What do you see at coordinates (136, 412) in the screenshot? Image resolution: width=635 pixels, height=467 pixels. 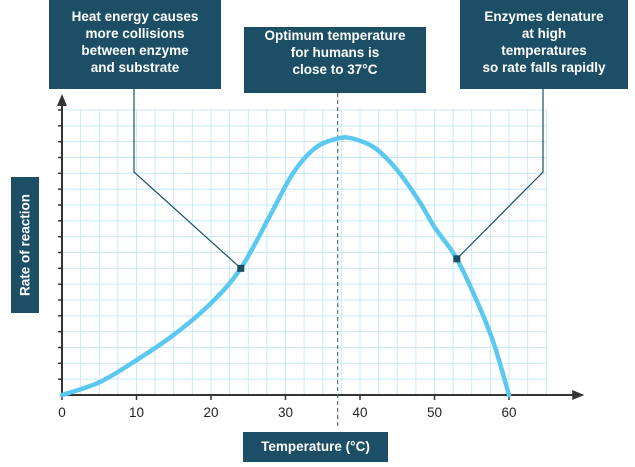 I see `x-tick-label: 10` at bounding box center [136, 412].